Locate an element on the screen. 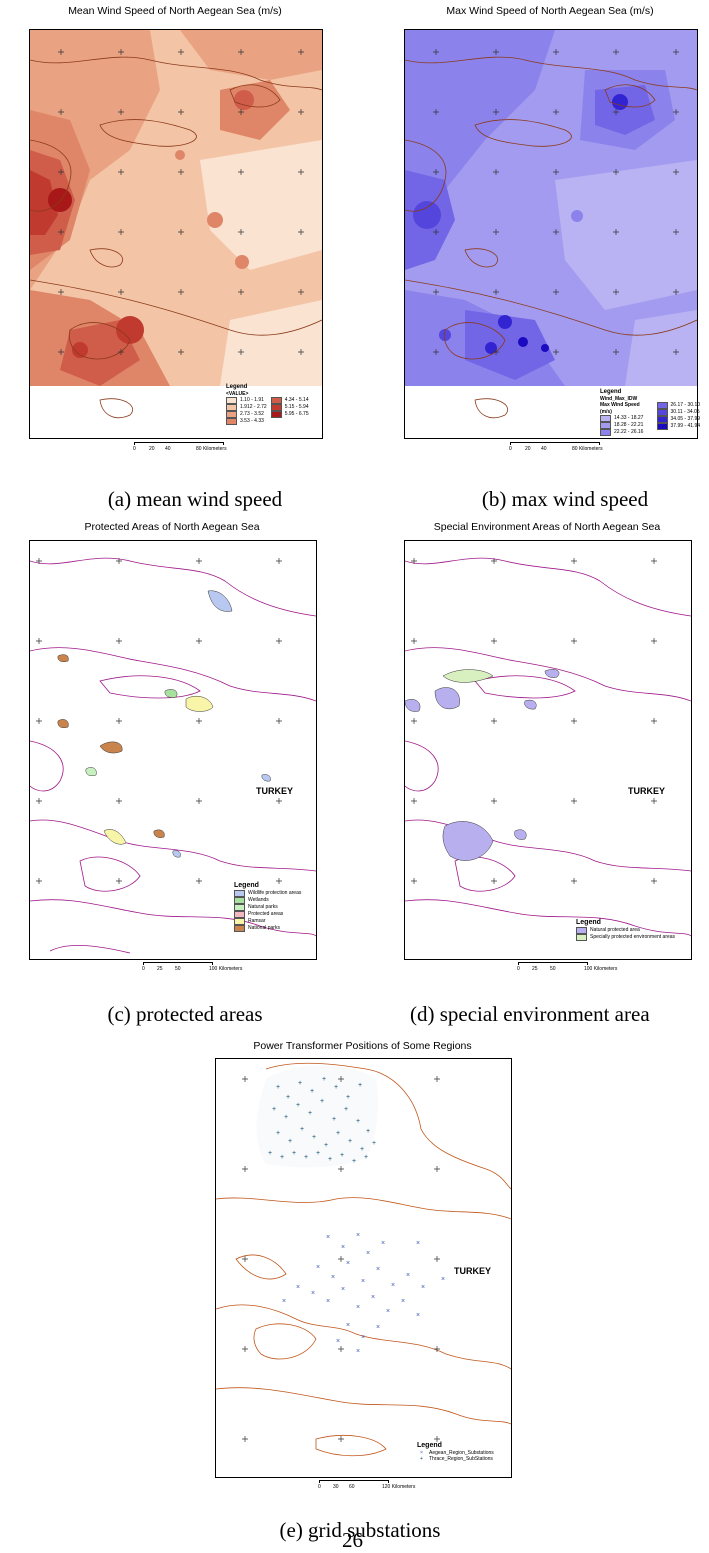 The image size is (709, 1553). legend-item: 22.22 - 26.16 is located at coordinates (626, 432).